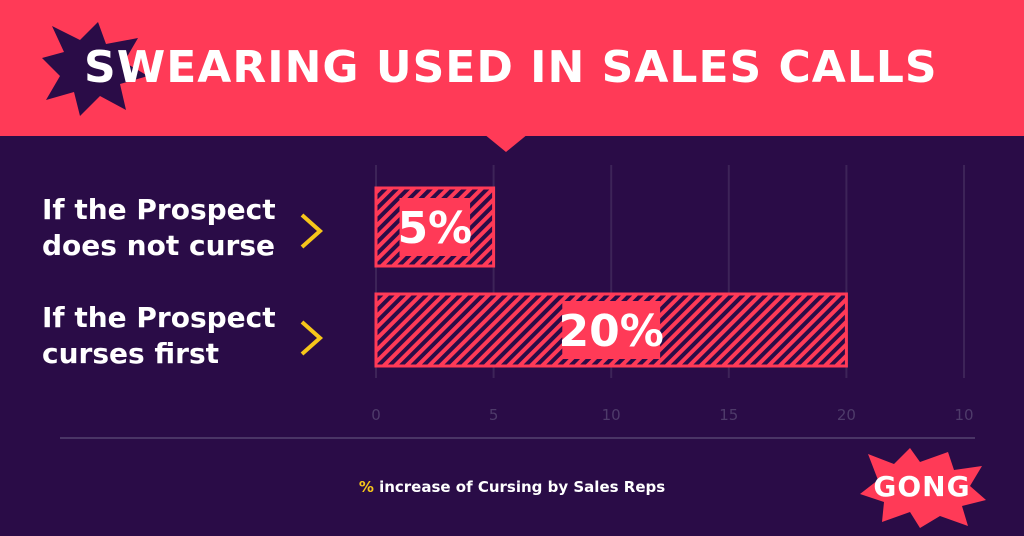 This screenshot has width=1024, height=536. What do you see at coordinates (376, 415) in the screenshot?
I see `x-tick-label: 0` at bounding box center [376, 415].